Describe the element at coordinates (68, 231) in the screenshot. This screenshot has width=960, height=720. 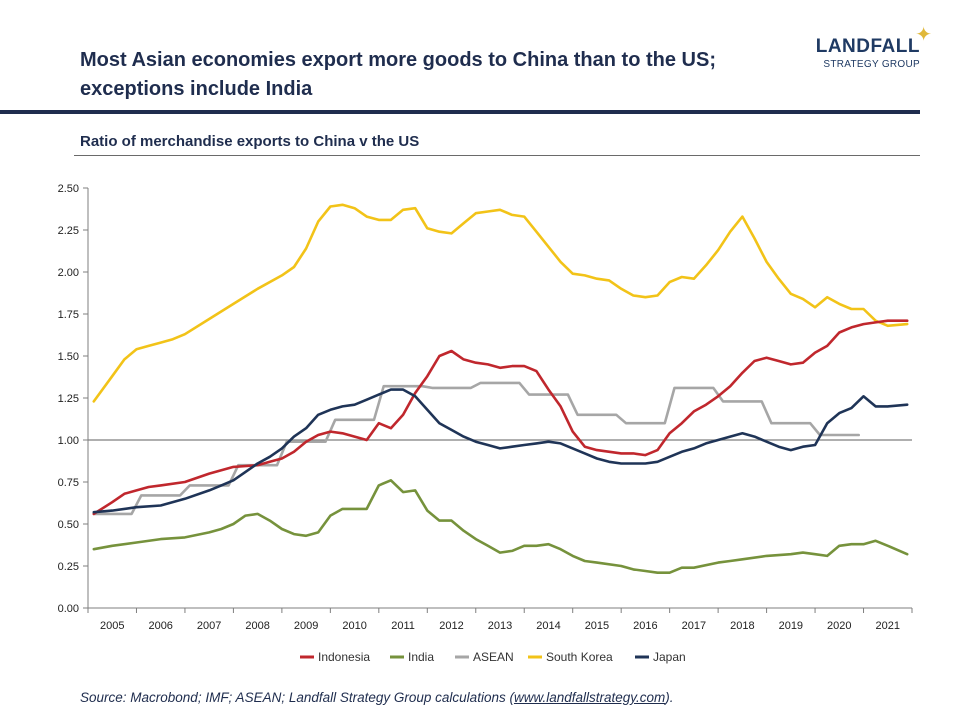
I see `y-tick-label: 2.25` at that location.